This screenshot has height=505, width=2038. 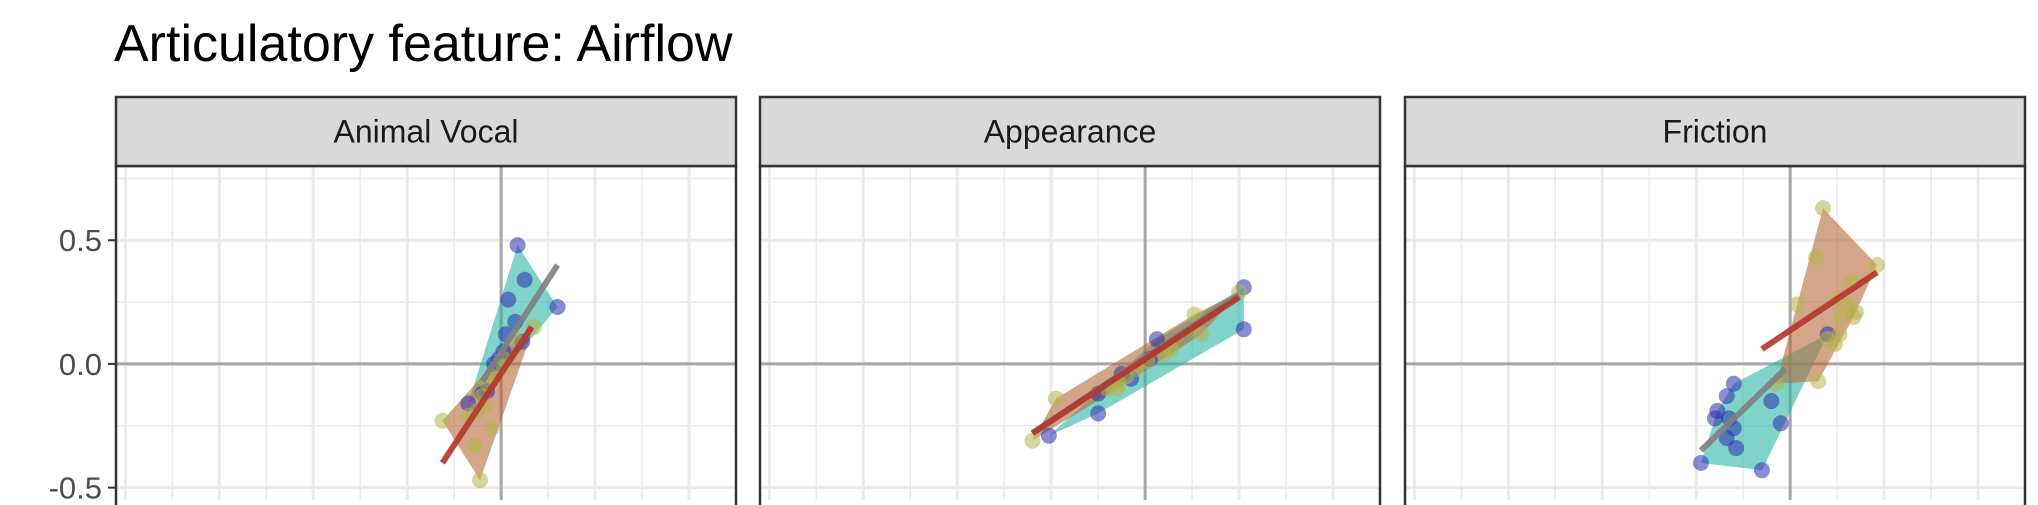 What do you see at coordinates (75, 488) in the screenshot?
I see `y-tick-label: -0.5` at bounding box center [75, 488].